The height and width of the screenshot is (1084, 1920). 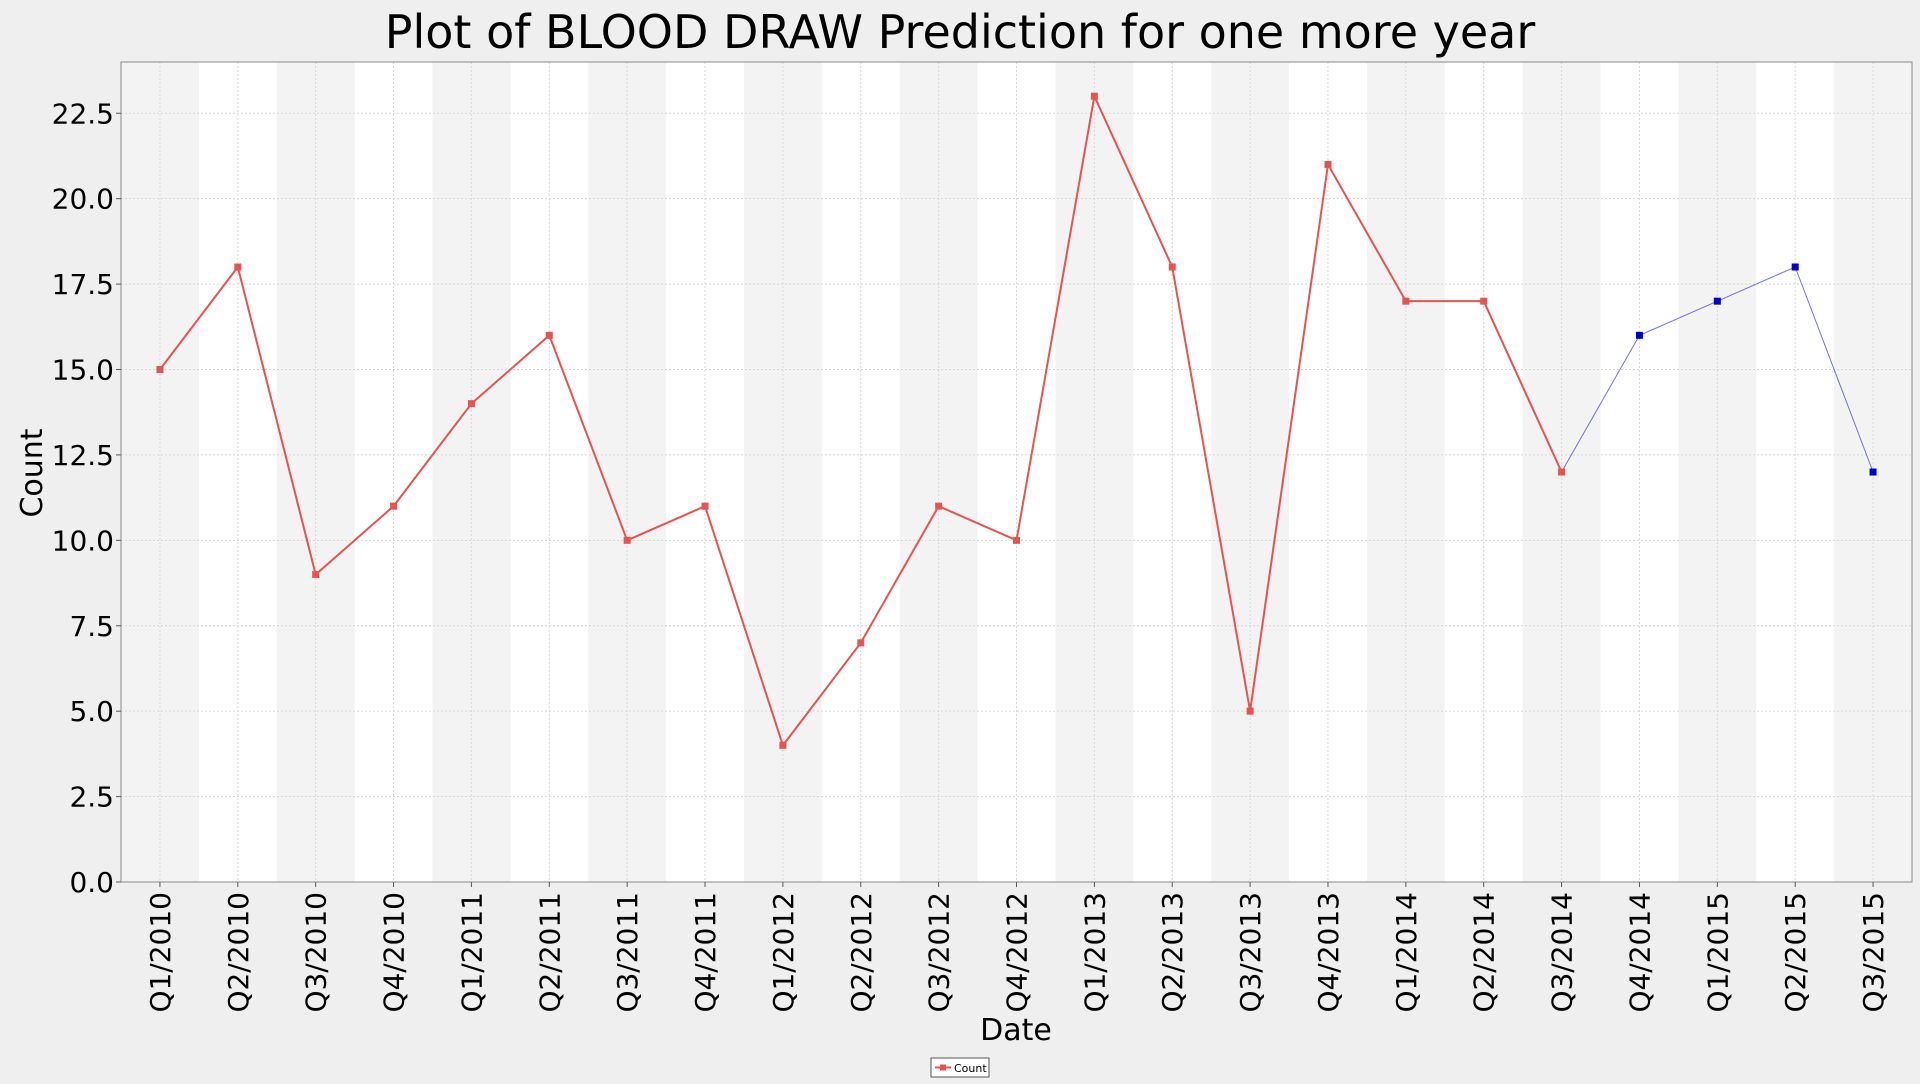 What do you see at coordinates (1250, 952) in the screenshot?
I see `x-tick-label: Q3/2013` at bounding box center [1250, 952].